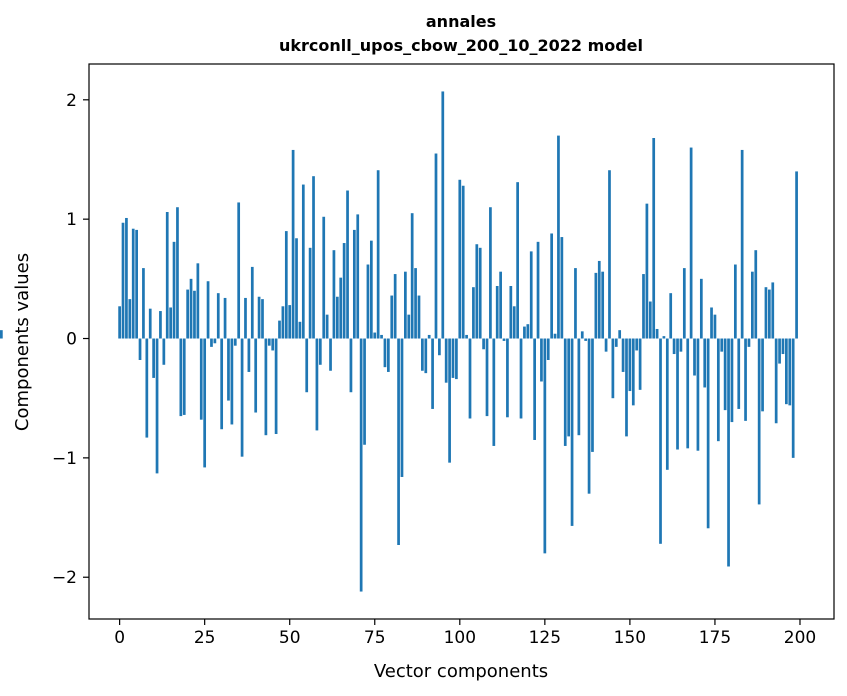  I want to click on y-tick-label: 2, so click(71, 101).